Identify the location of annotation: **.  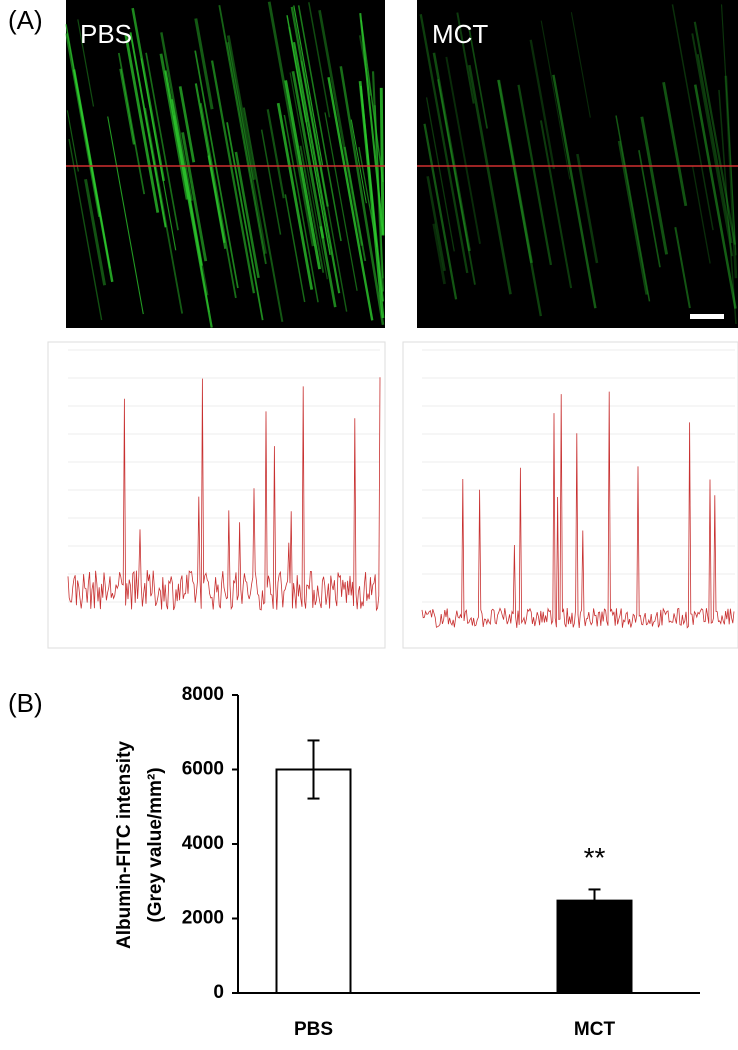
(595, 857).